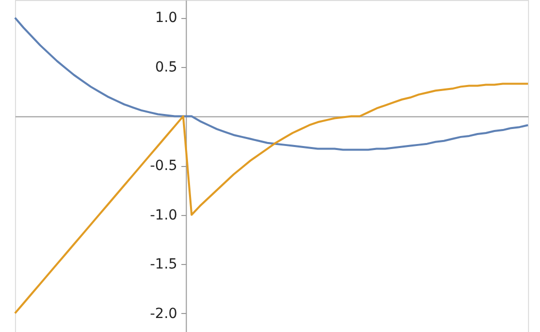 The width and height of the screenshot is (540, 332). Describe the element at coordinates (164, 215) in the screenshot. I see `y-tick-label: -1.0` at that location.